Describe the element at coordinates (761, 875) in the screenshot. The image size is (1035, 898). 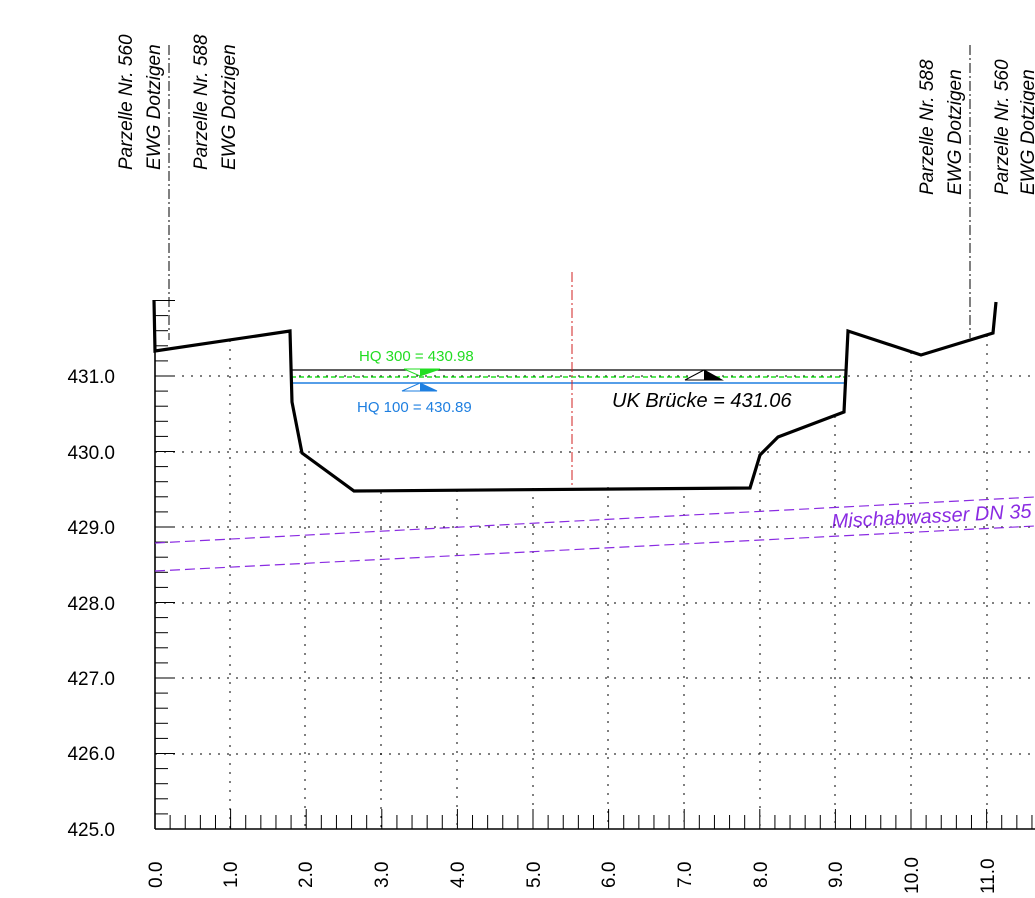
I see `x-tick-label: 8.0` at that location.